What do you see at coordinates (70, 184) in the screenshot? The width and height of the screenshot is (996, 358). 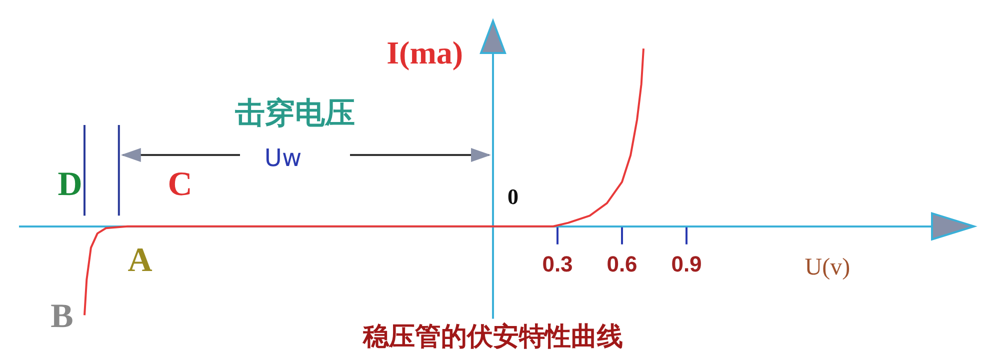 I see `annotation: D` at bounding box center [70, 184].